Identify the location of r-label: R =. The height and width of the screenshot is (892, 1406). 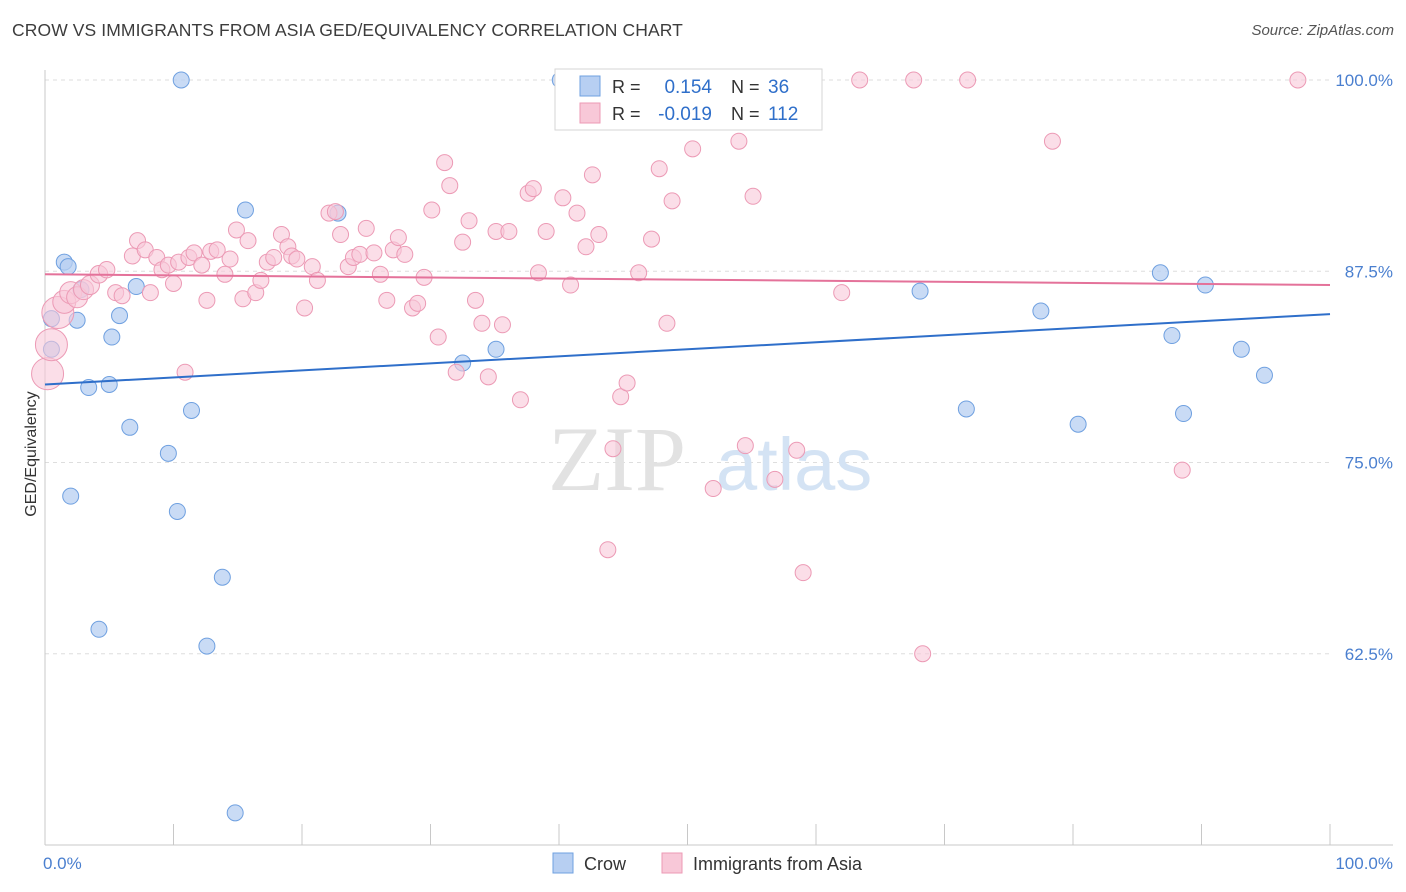
(626, 87).